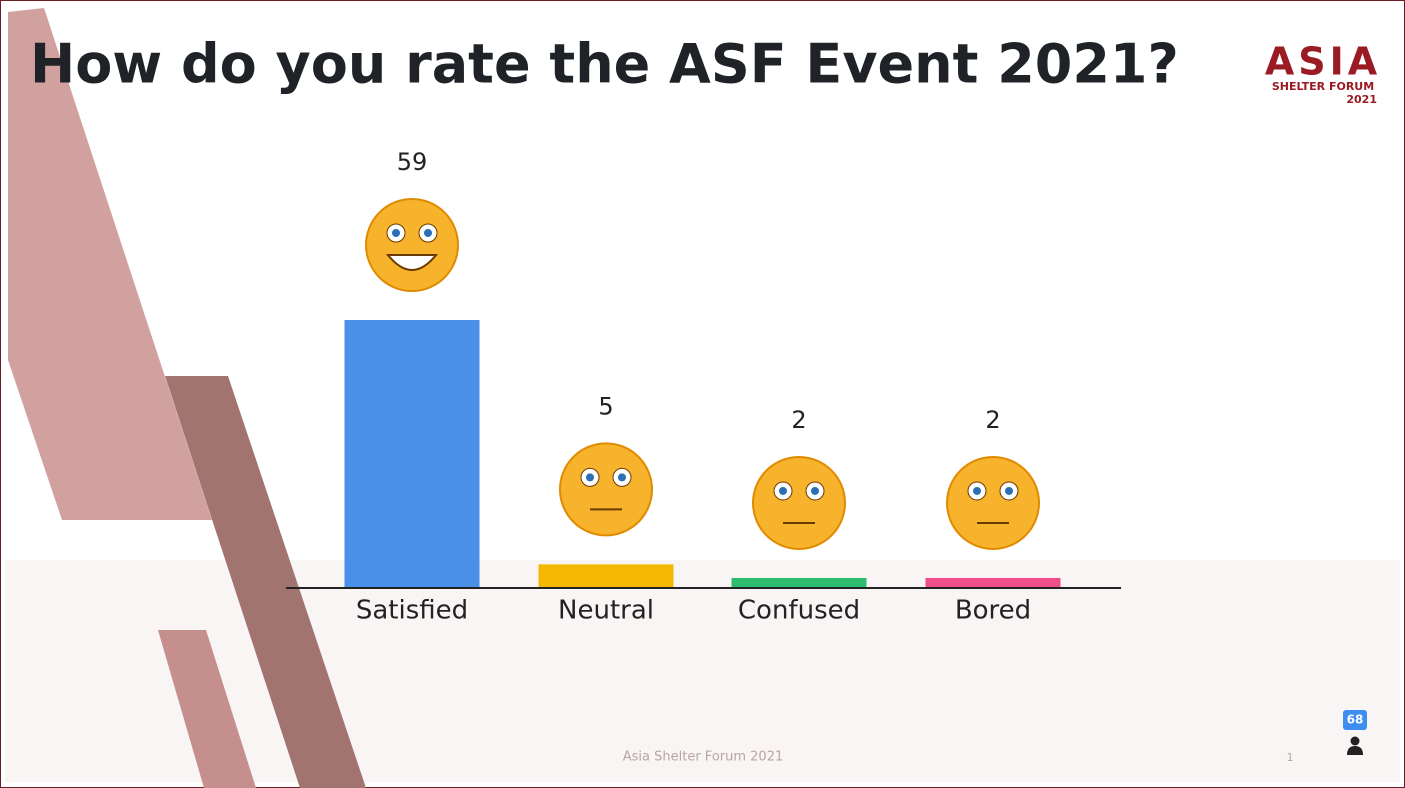  I want to click on participant-badge, so click(1355, 720).